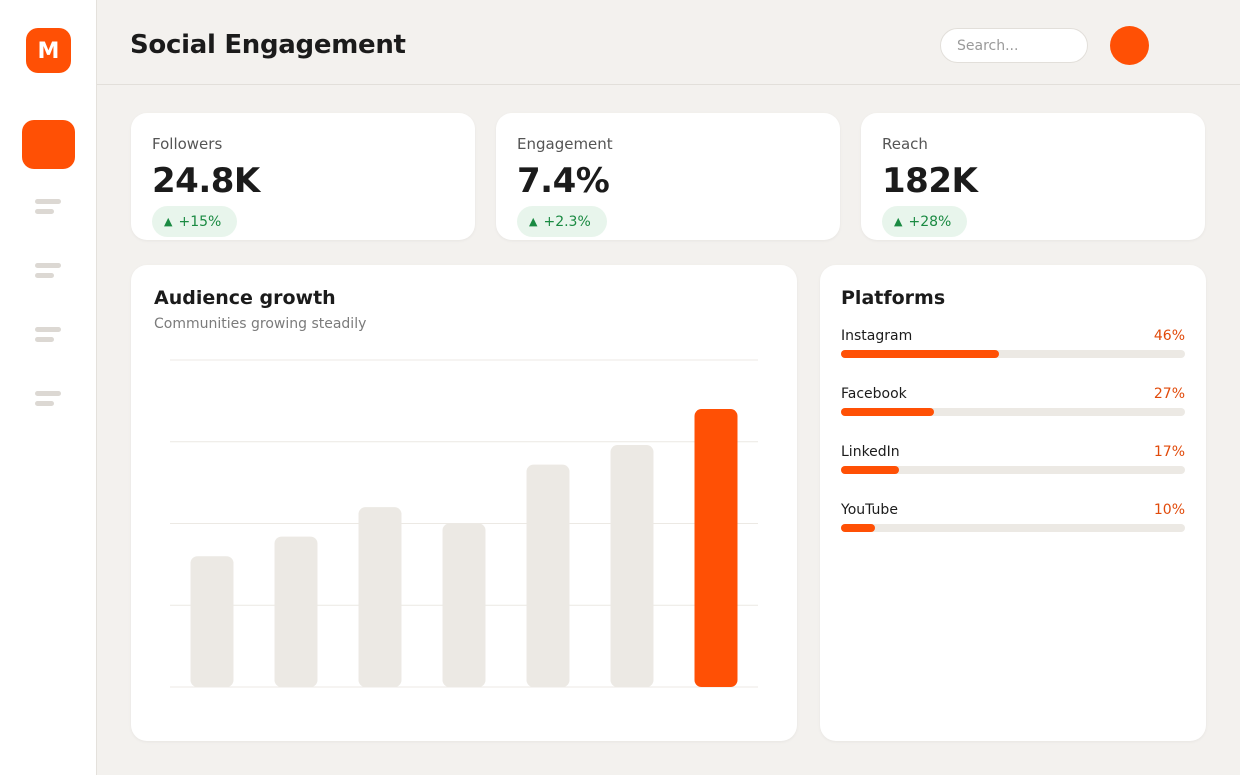  Describe the element at coordinates (206, 181) in the screenshot. I see `stat-value: 24.8K` at that location.